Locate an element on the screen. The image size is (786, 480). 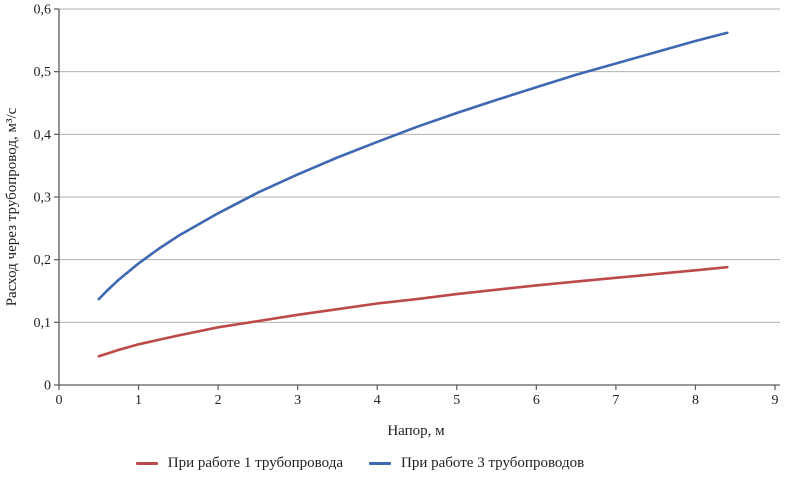
y-tick-label: 0,1 is located at coordinates (43, 323).